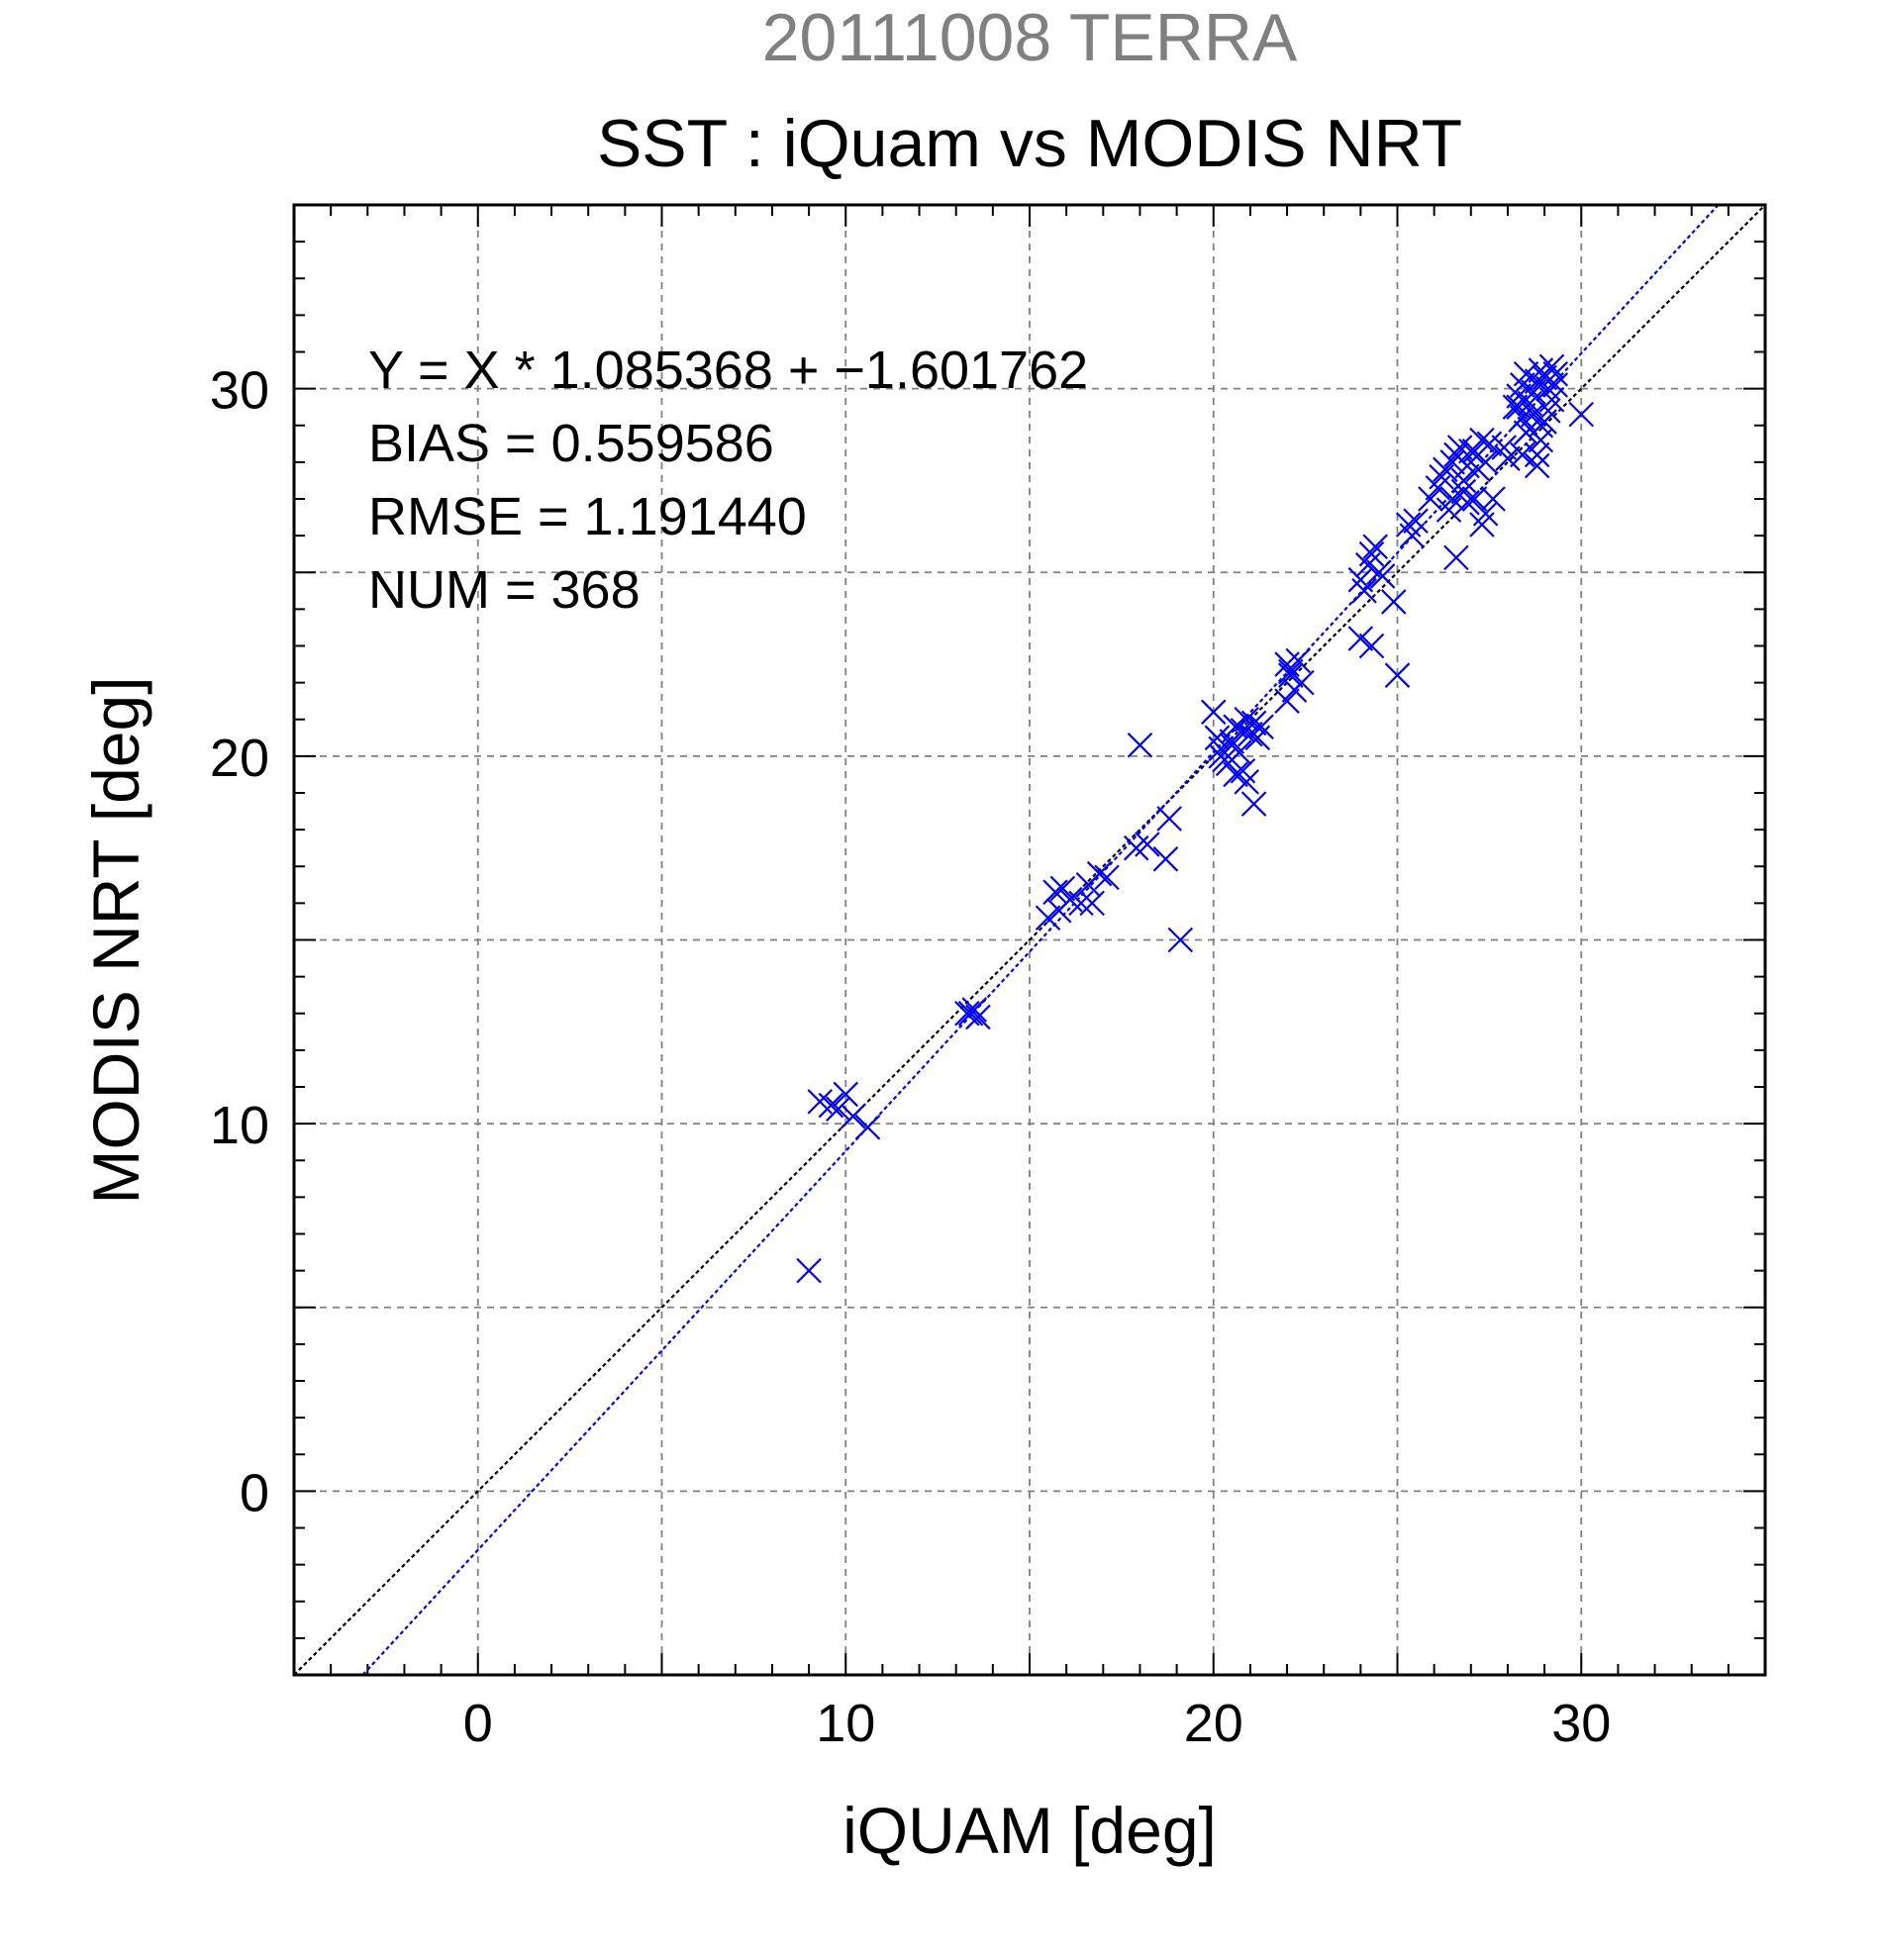  Describe the element at coordinates (240, 758) in the screenshot. I see `y-tick-label: 20` at that location.